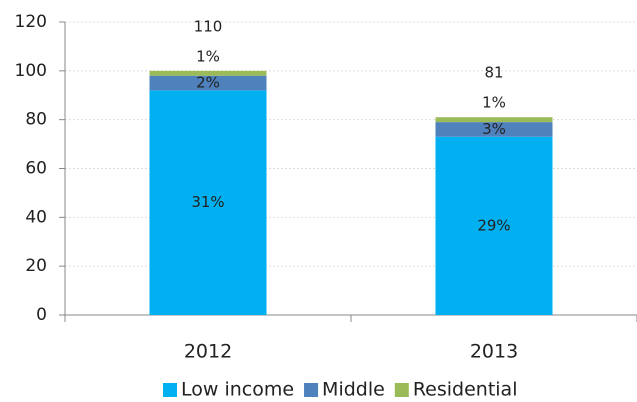  What do you see at coordinates (237, 390) in the screenshot?
I see `legend-label: Low income` at bounding box center [237, 390].